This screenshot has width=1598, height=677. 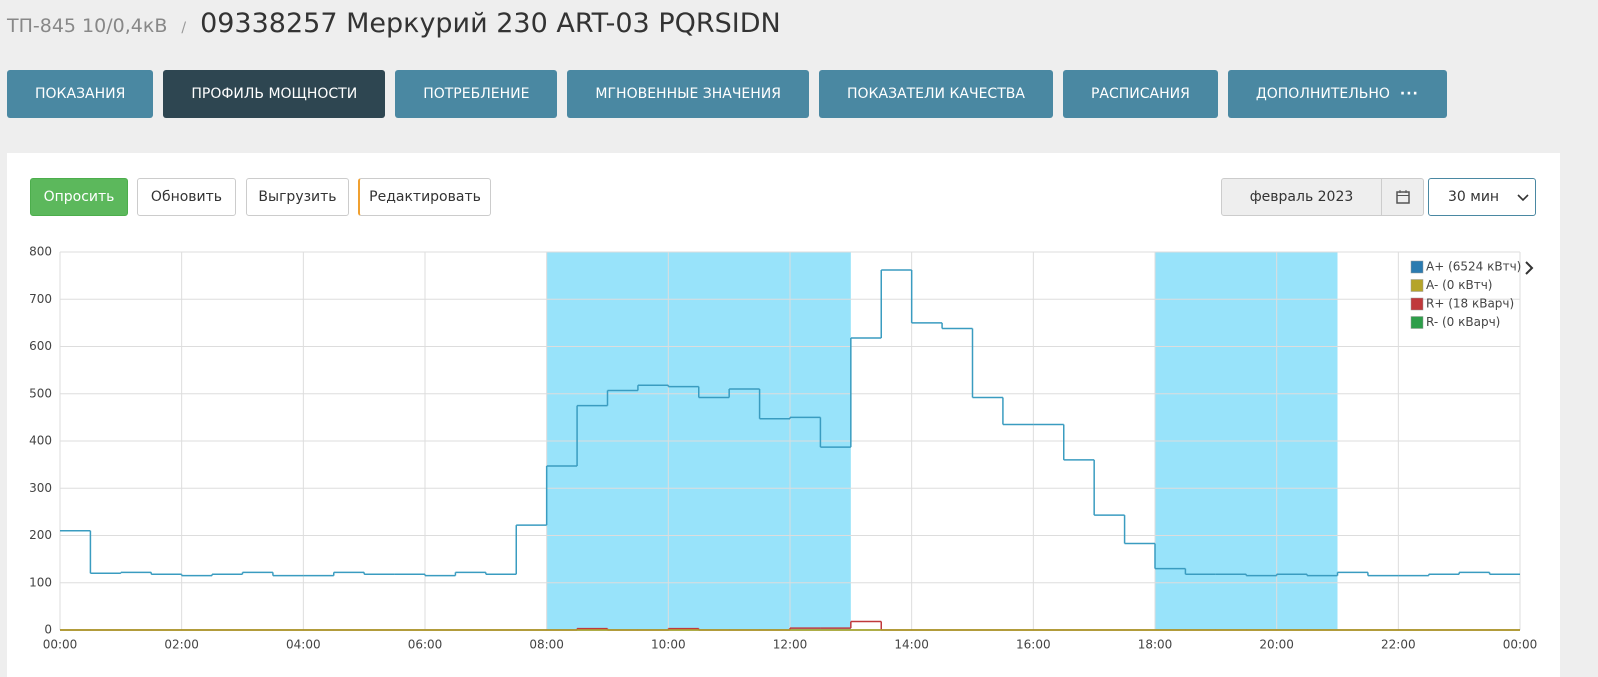 I want to click on x-tick-label: 18:00, so click(x=1155, y=645).